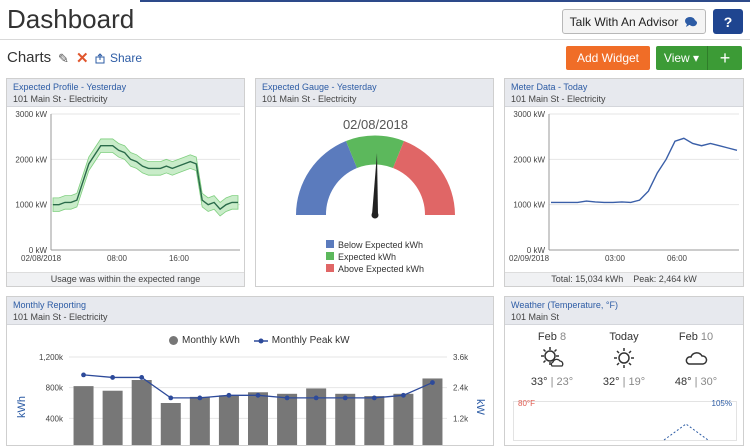 The height and width of the screenshot is (446, 750). I want to click on weather-day-label: Today, so click(624, 337).